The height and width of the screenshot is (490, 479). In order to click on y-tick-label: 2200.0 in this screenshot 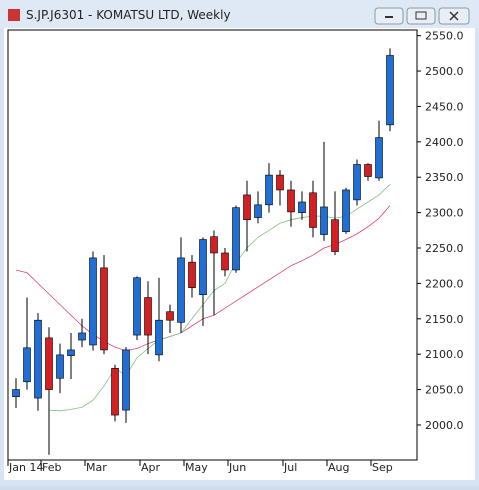, I will do `click(444, 283)`.